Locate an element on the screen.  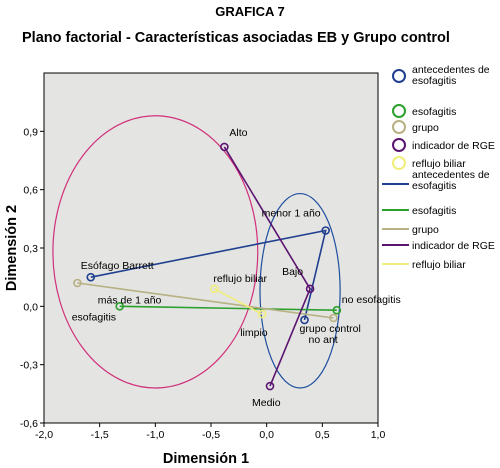
point-label-1-0: esofagitis is located at coordinates (94, 317).